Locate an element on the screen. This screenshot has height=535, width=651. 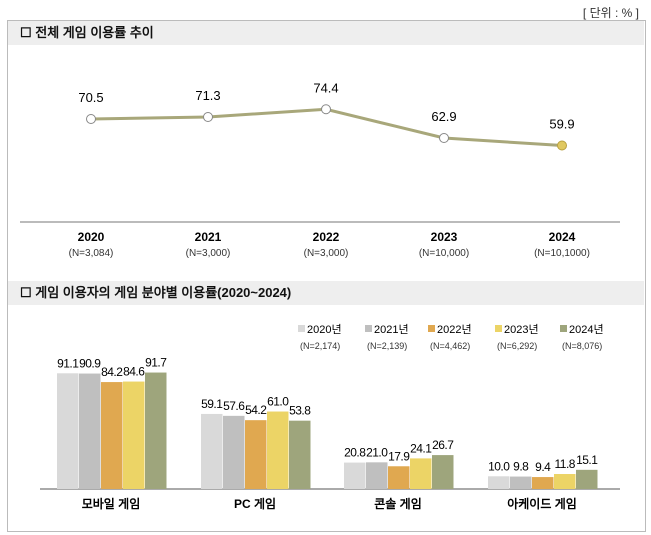
data-label: 71.3 is located at coordinates (207, 95).